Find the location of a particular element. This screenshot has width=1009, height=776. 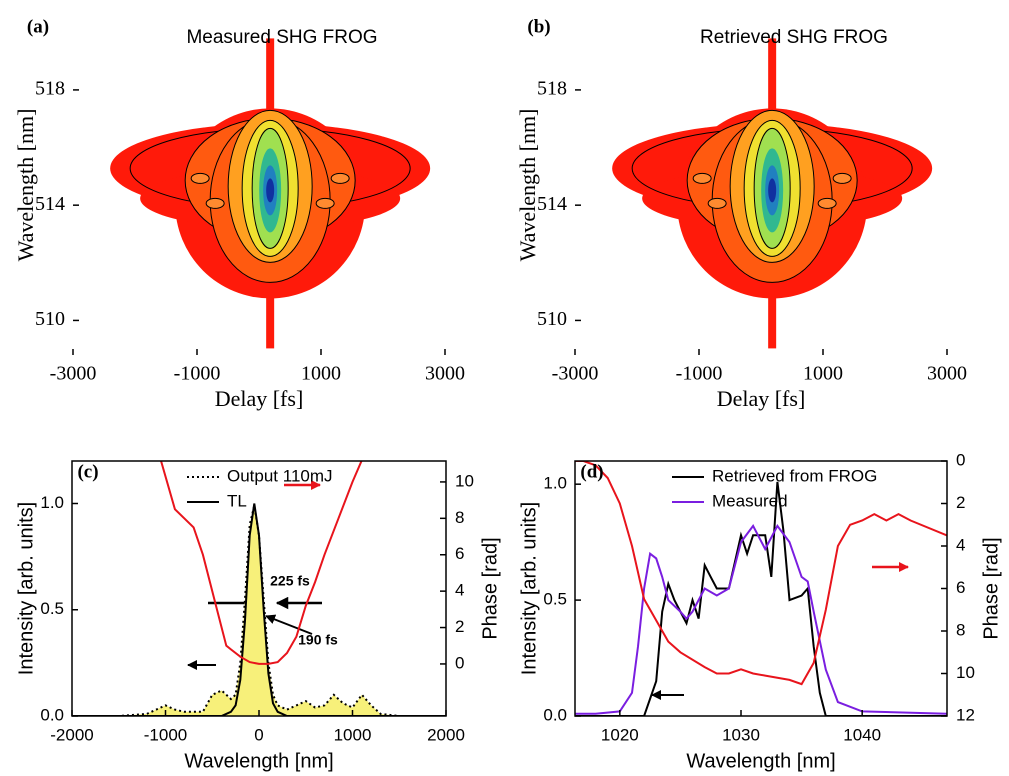

panel-label: (c) is located at coordinates (87, 471).